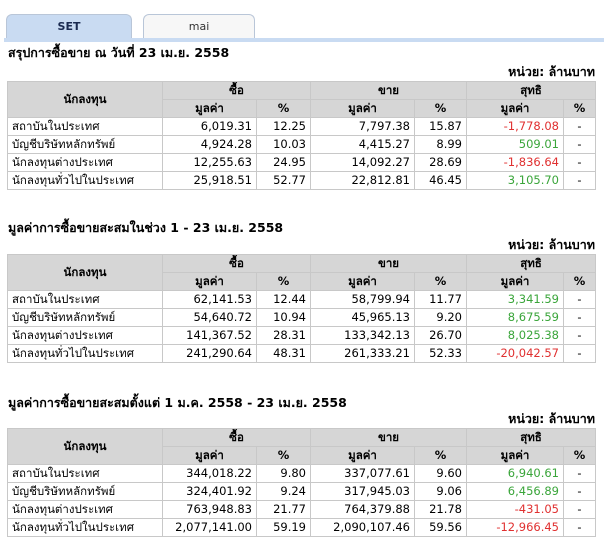 This screenshot has width=609, height=559. Describe the element at coordinates (209, 473) in the screenshot. I see `buy-value: 344,018.22` at that location.